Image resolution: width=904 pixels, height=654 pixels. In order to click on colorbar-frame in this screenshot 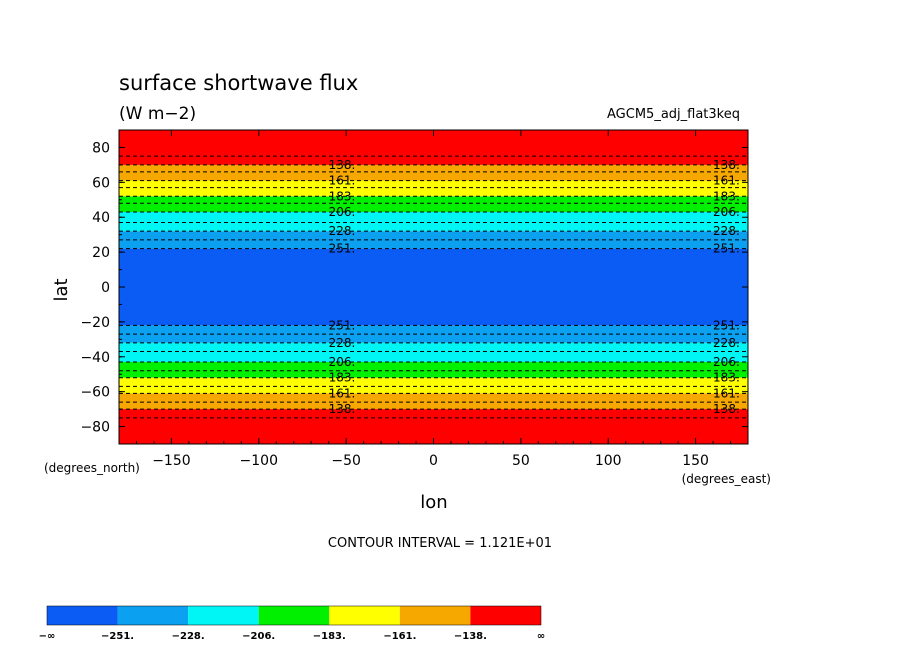, I will do `click(294, 615)`.